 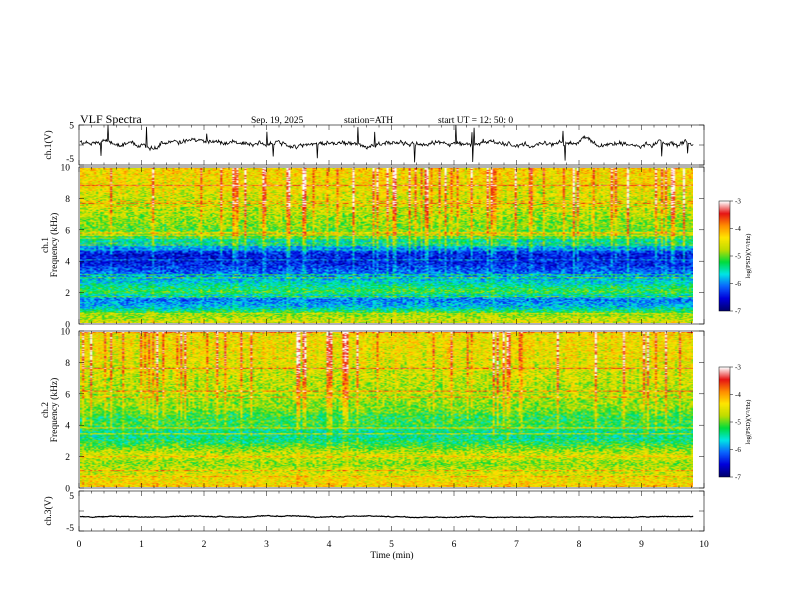 What do you see at coordinates (141, 545) in the screenshot?
I see `time-tick-label: 1` at bounding box center [141, 545].